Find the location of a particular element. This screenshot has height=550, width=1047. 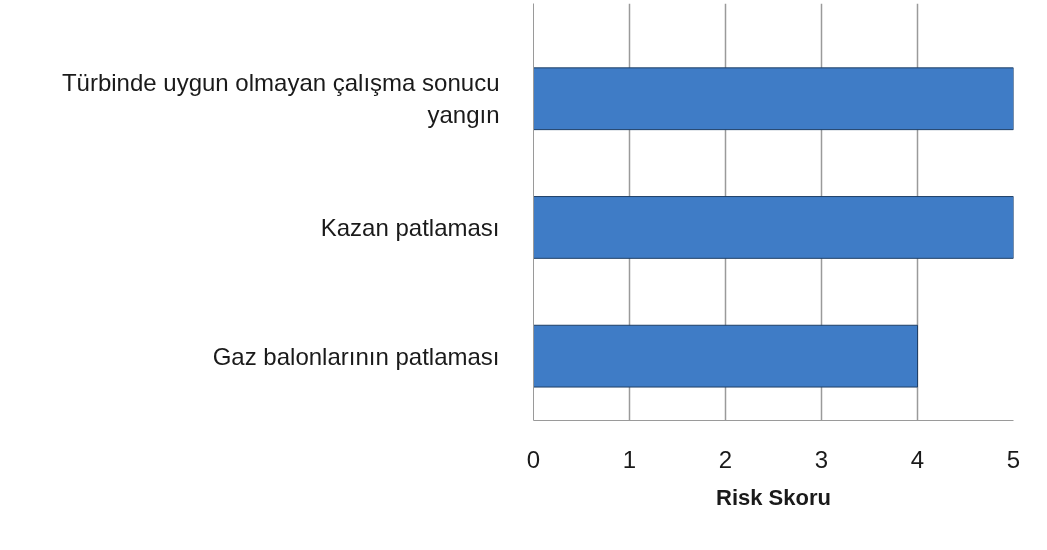

y-tick-label: Türbinde uygun olmayan çalışma sonucu yangın is located at coordinates (280, 99).